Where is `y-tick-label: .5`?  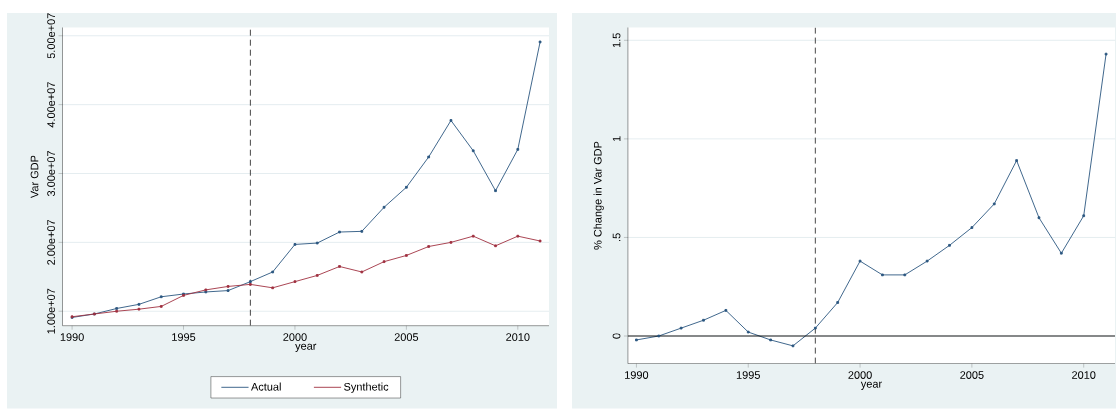 y-tick-label: .5 is located at coordinates (616, 237).